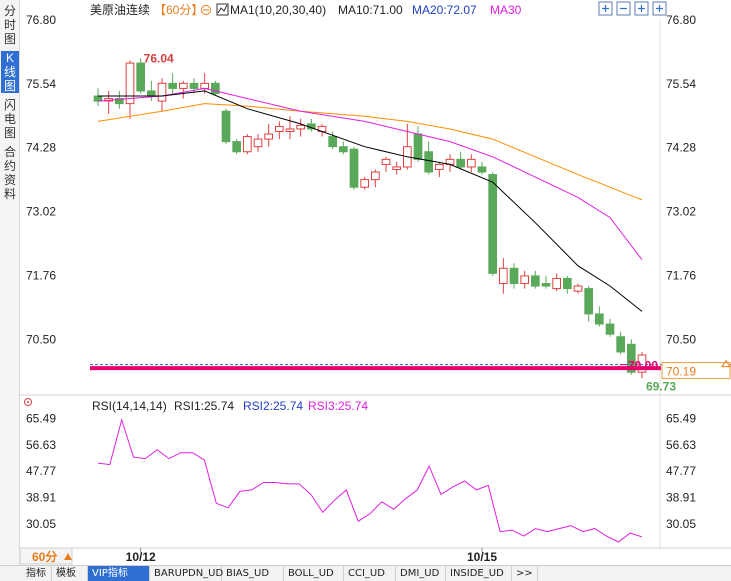 This screenshot has width=731, height=581. What do you see at coordinates (41, 418) in the screenshot?
I see `rsi-y-tick-left-0: 65.49` at bounding box center [41, 418].